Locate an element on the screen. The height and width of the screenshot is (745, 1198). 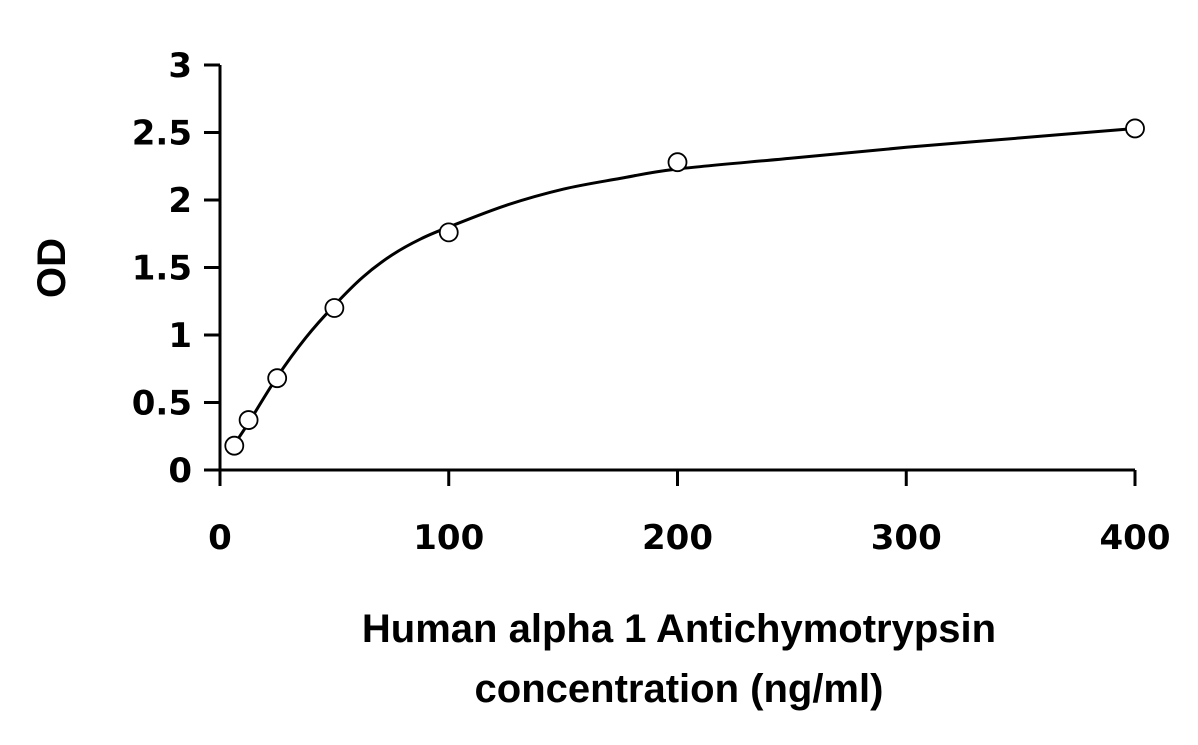
y-tick-label: 0.5 is located at coordinates (162, 404).